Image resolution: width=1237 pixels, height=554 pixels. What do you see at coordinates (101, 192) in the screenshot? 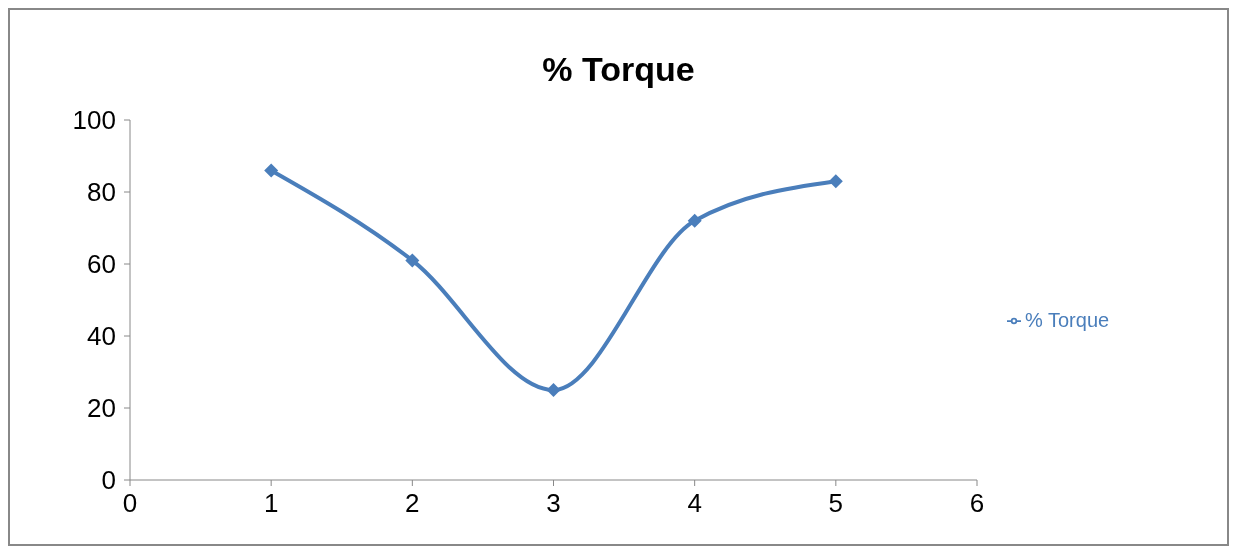
I see `y-tick-label: 80` at bounding box center [101, 192].